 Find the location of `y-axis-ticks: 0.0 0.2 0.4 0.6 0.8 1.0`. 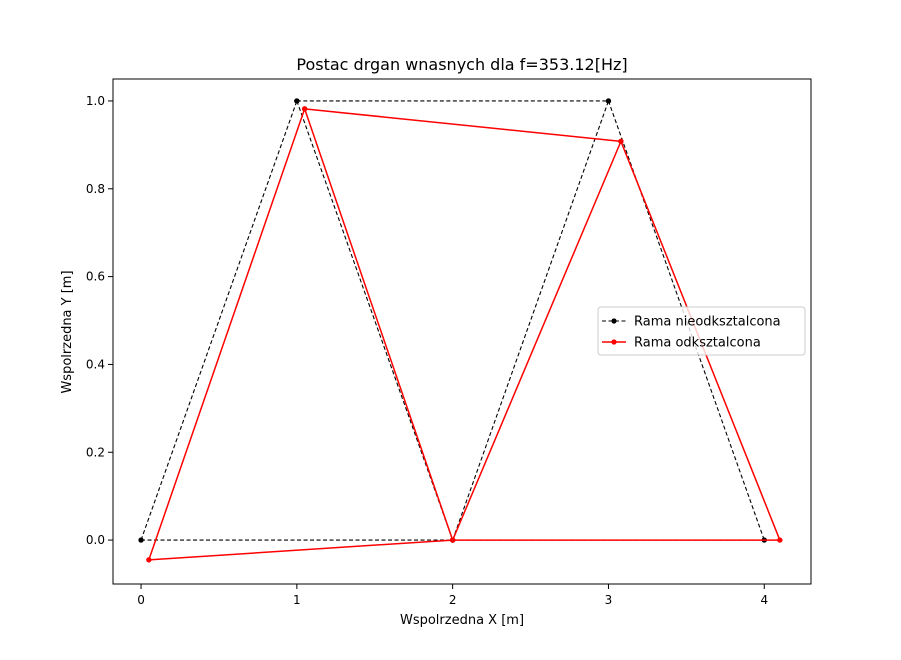

y-axis-ticks: 0.0 0.2 0.4 0.6 0.8 1.0 is located at coordinates (99, 320).